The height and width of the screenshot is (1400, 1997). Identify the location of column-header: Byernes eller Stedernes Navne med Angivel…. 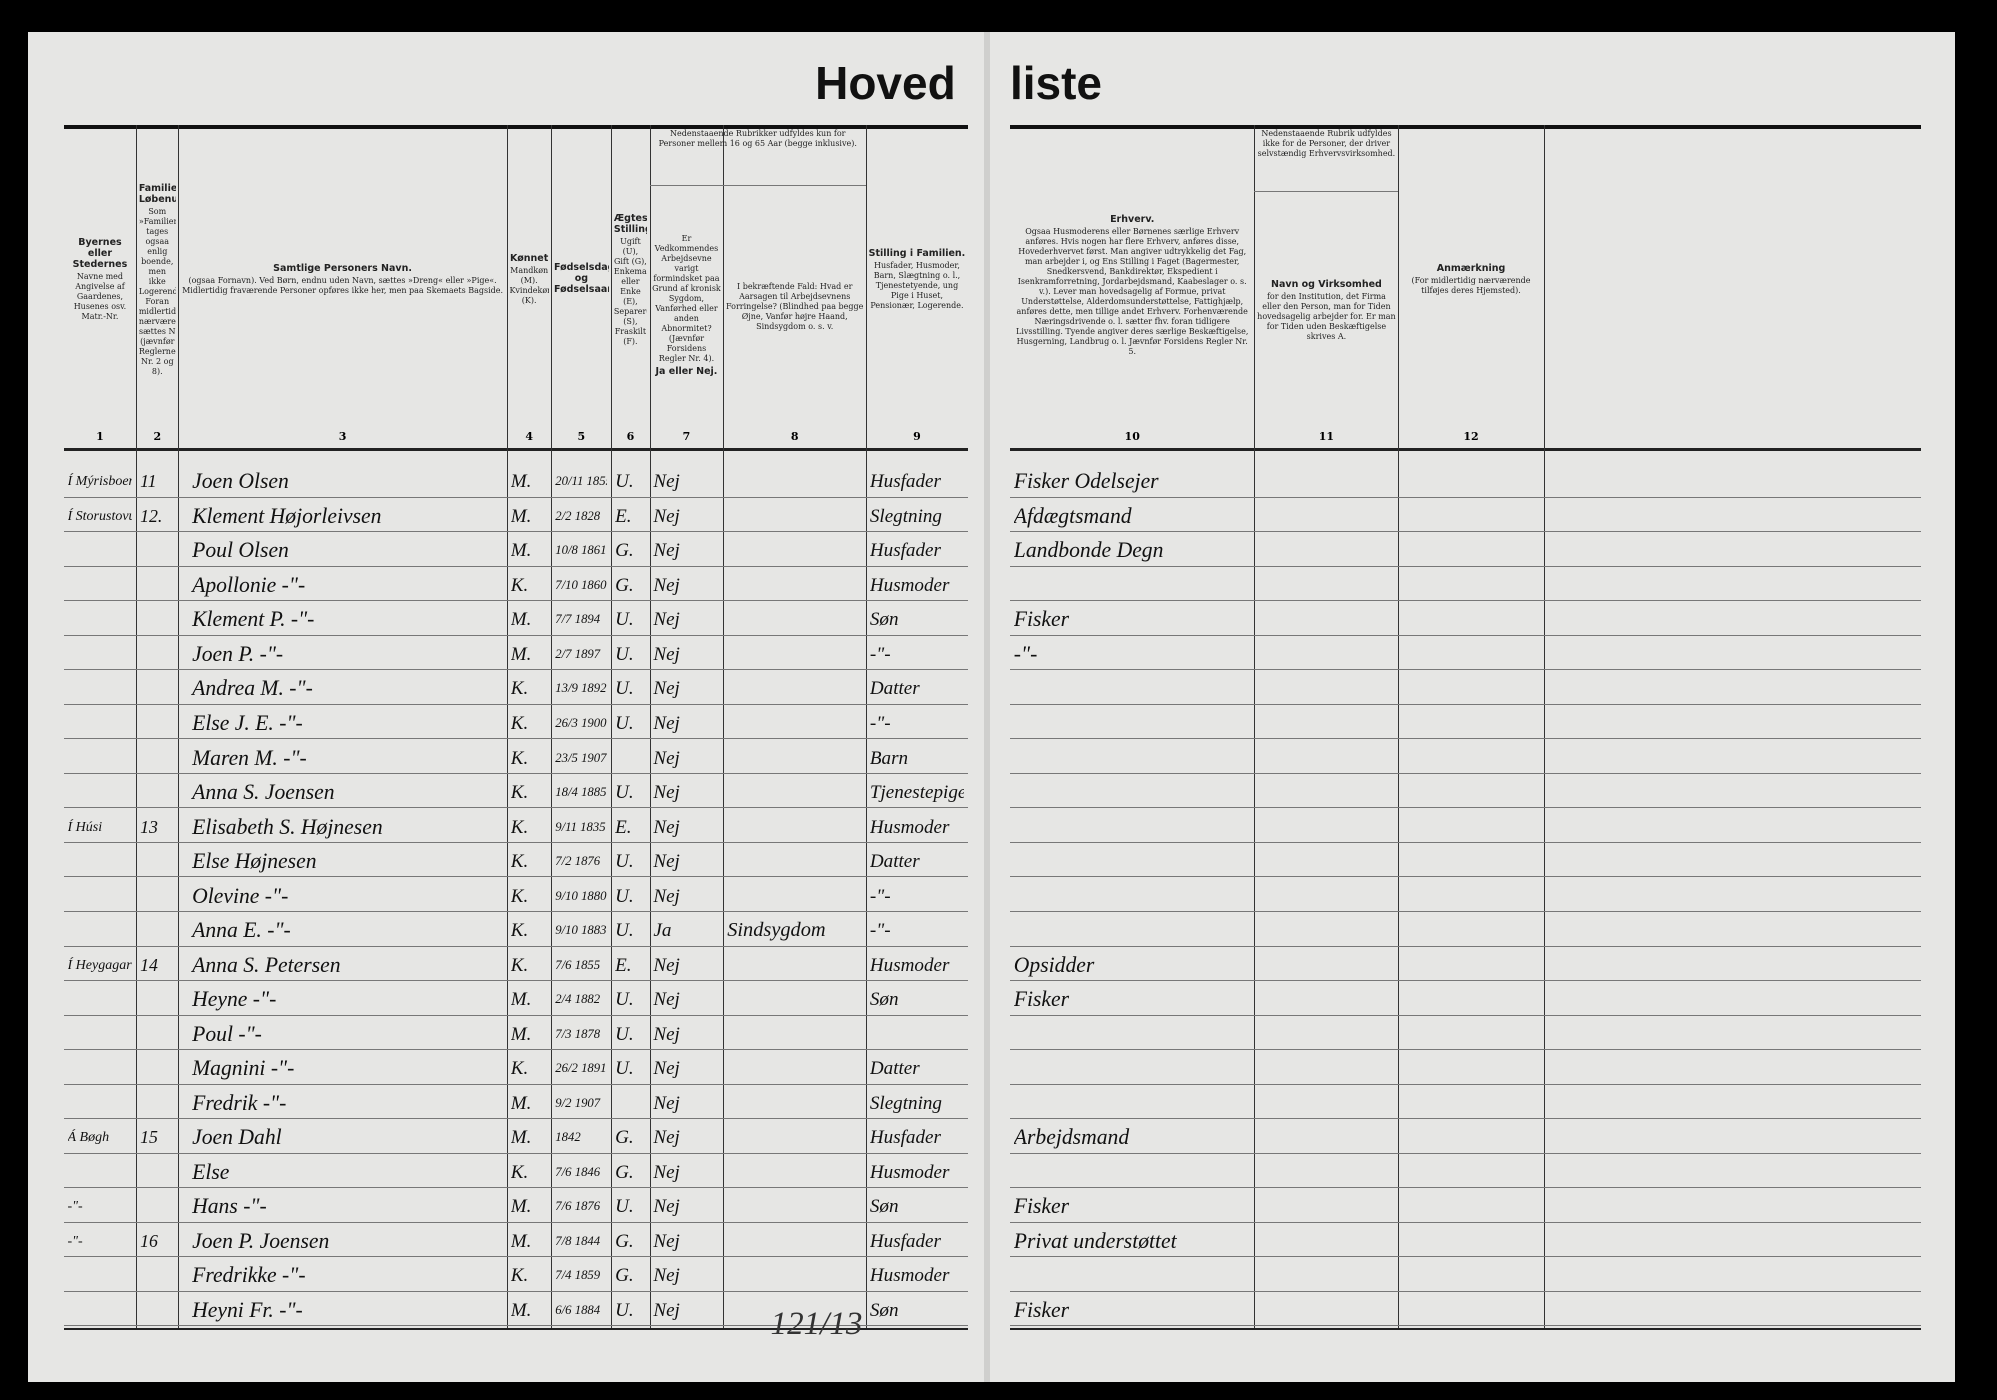
(100, 278).